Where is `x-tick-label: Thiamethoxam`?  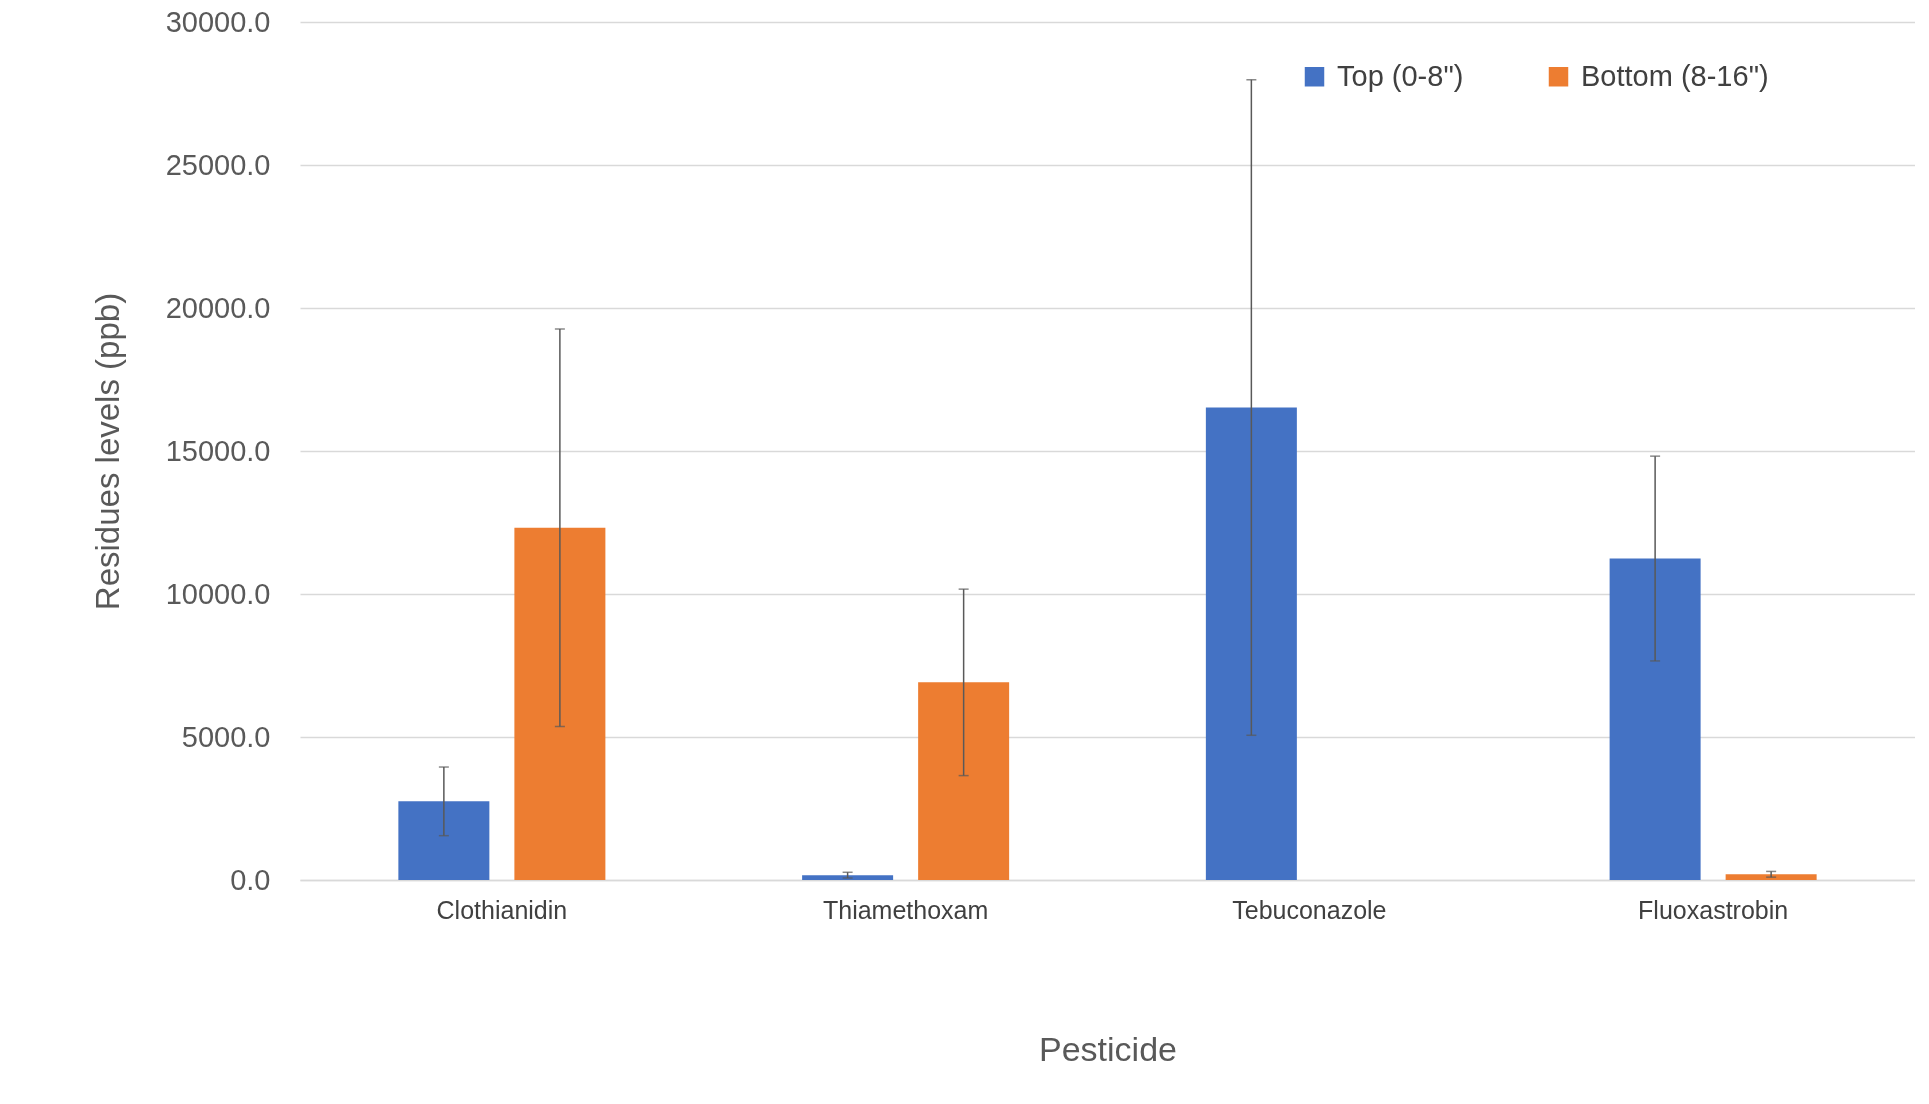
x-tick-label: Thiamethoxam is located at coordinates (905, 909).